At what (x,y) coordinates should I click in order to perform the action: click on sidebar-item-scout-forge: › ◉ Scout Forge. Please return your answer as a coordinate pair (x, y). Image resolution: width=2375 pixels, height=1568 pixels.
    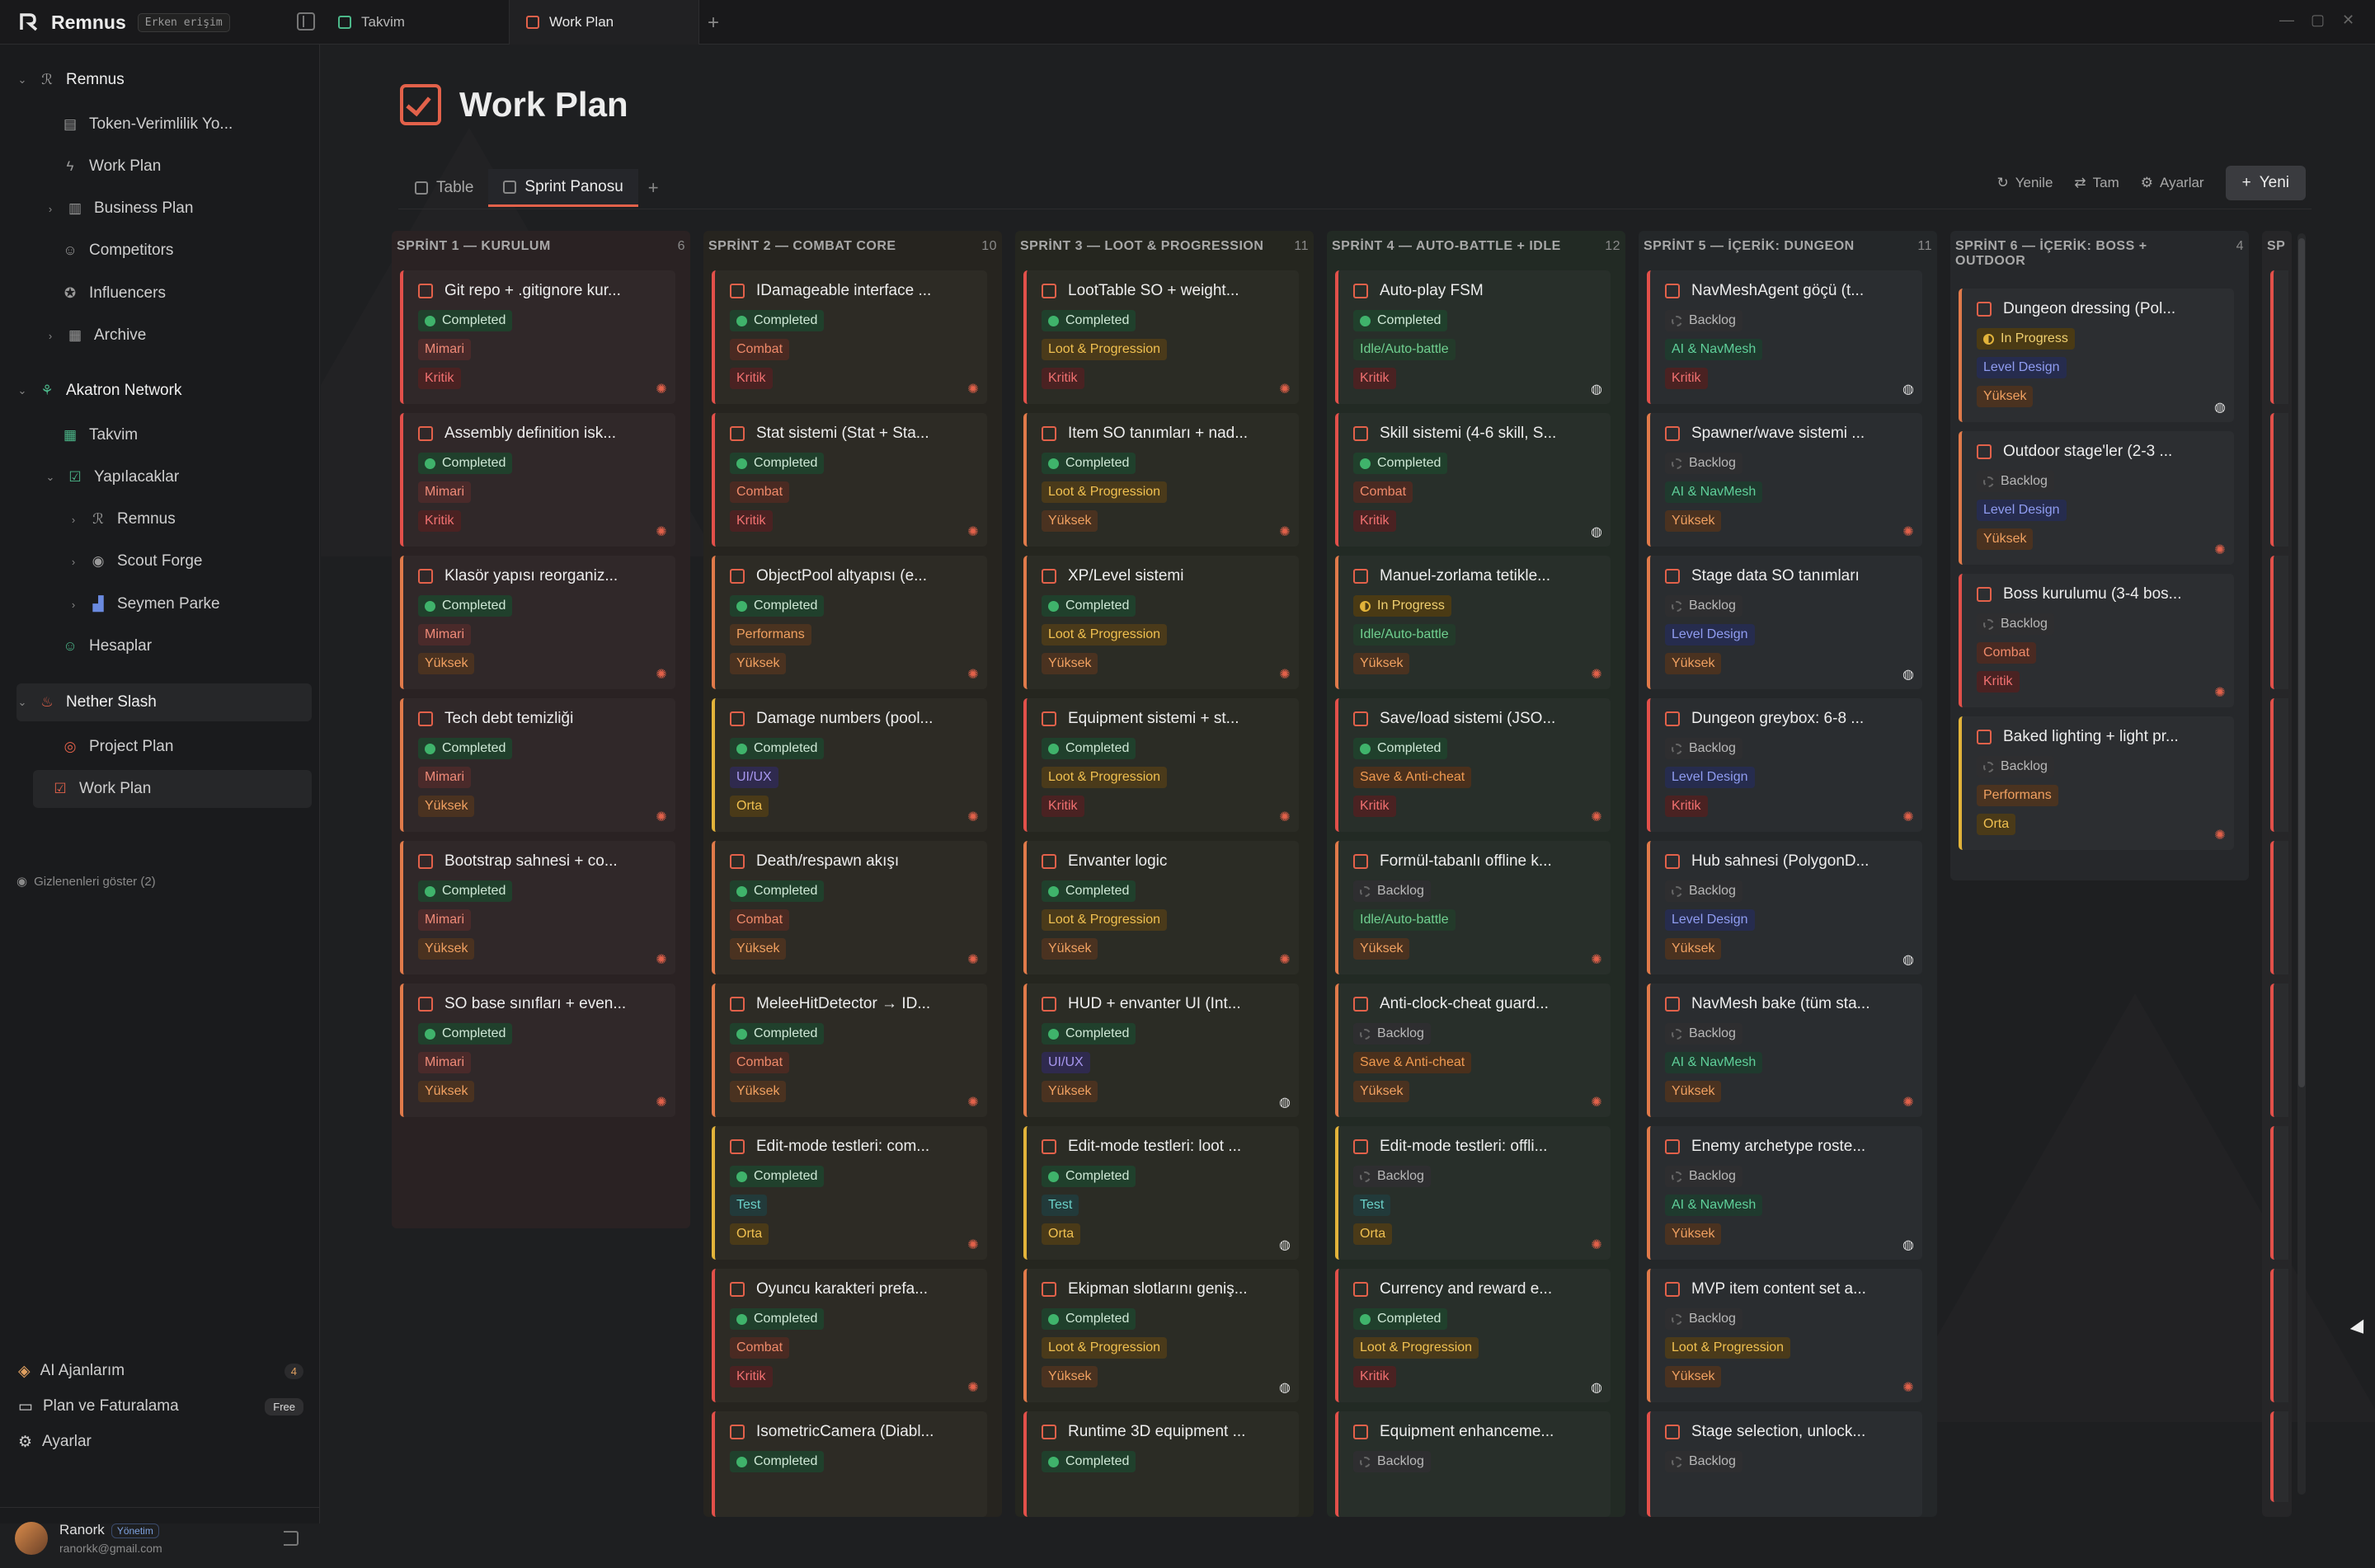
    Looking at the image, I should click on (136, 561).